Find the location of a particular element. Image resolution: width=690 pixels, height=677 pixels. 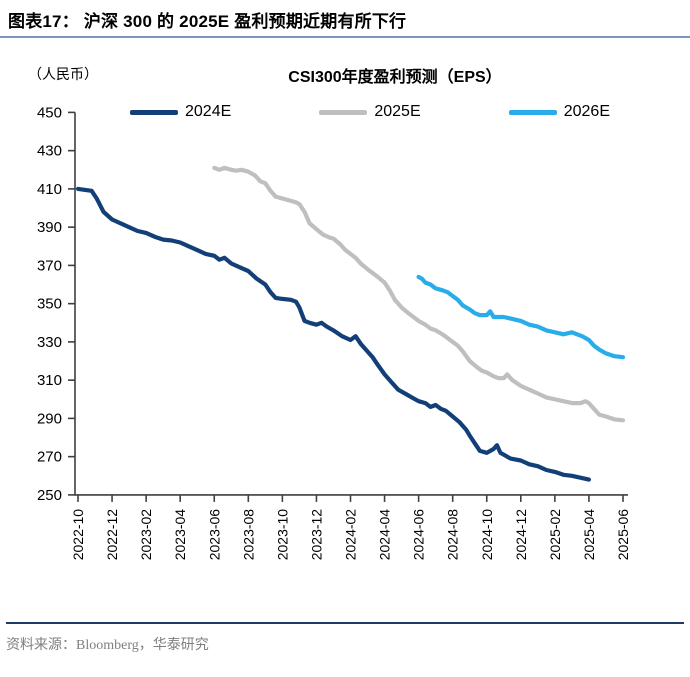

legend-label-2026e: 2026E is located at coordinates (586, 111).